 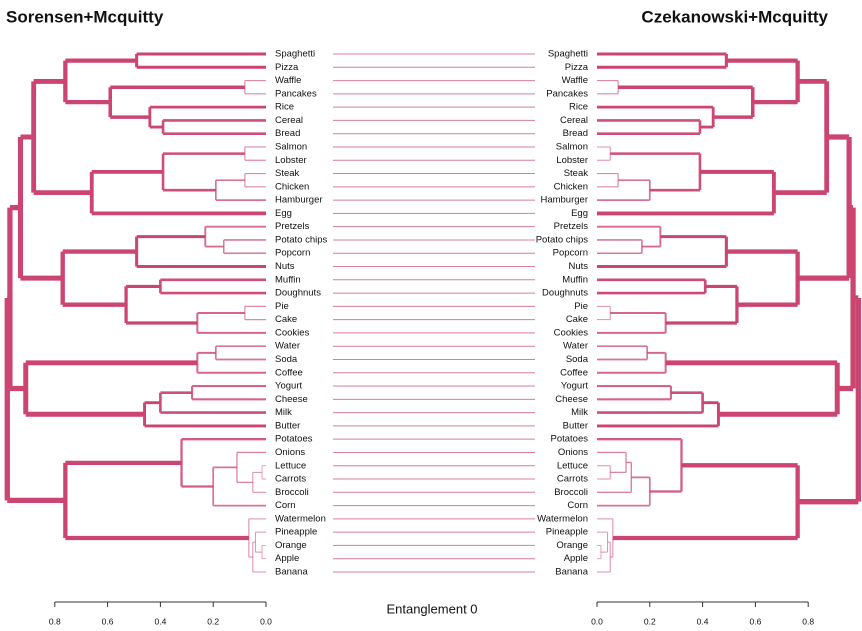 I want to click on x-tick-label: 0.2, so click(x=213, y=621).